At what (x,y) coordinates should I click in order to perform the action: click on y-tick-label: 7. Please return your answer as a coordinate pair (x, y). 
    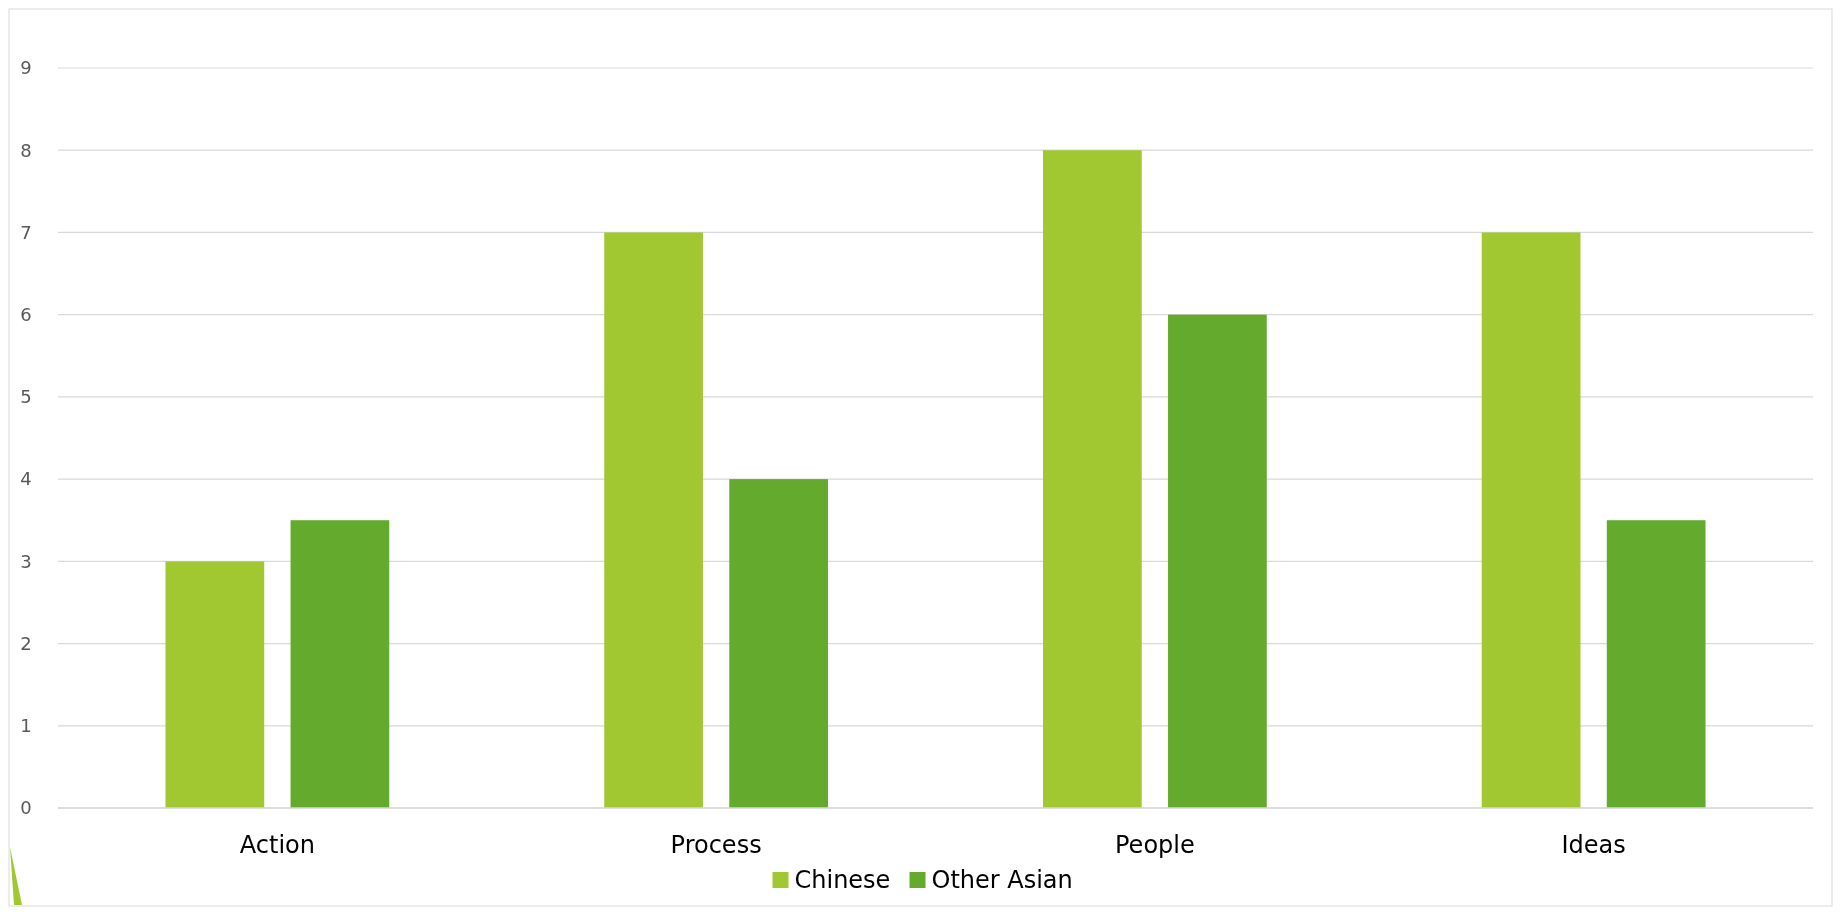
    Looking at the image, I should click on (26, 232).